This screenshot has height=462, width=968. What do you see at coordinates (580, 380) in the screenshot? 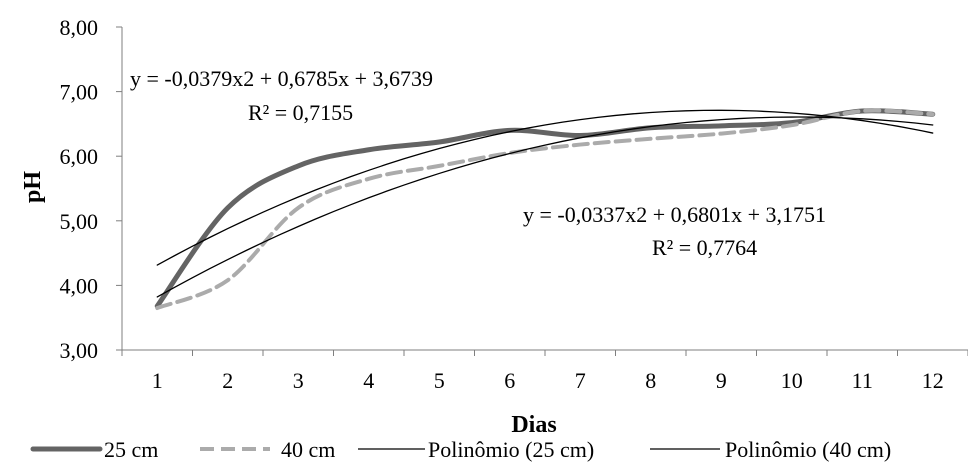
I see `x-tick-label: 7` at bounding box center [580, 380].